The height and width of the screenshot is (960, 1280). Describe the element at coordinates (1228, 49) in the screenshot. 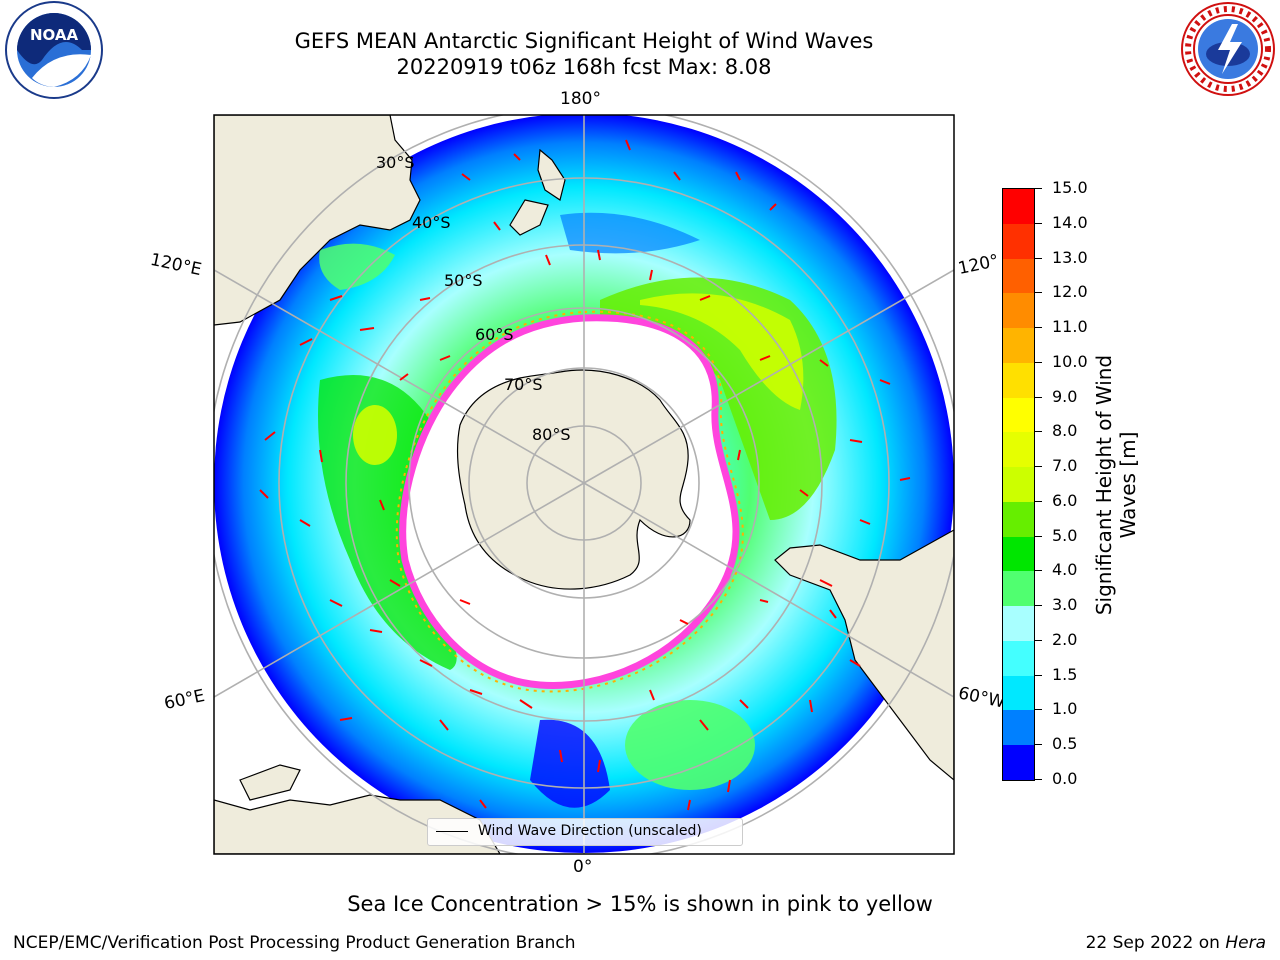

I see `nws-logo-icon` at that location.